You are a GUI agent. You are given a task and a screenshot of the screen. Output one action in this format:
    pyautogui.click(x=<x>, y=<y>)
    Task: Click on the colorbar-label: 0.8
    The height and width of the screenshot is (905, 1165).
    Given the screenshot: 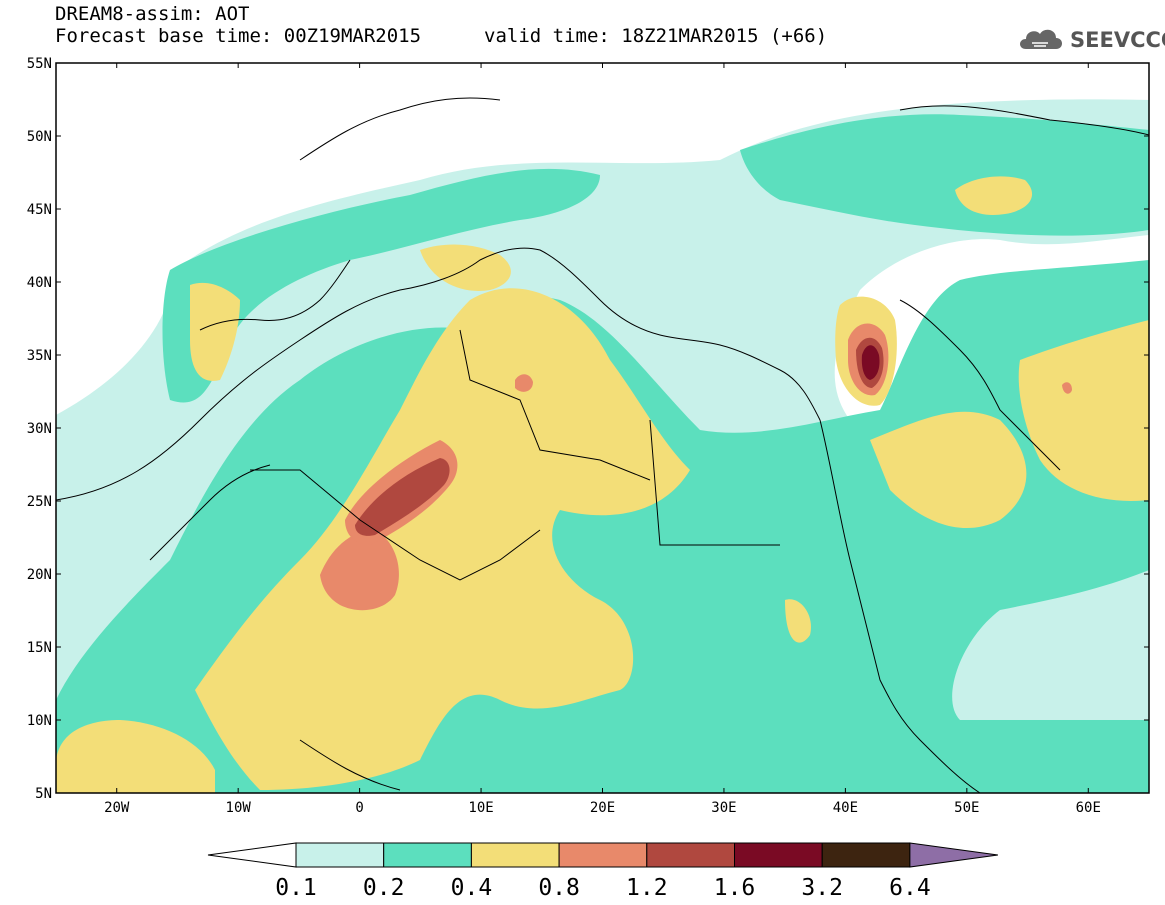 What is the action you would take?
    pyautogui.click(x=559, y=888)
    